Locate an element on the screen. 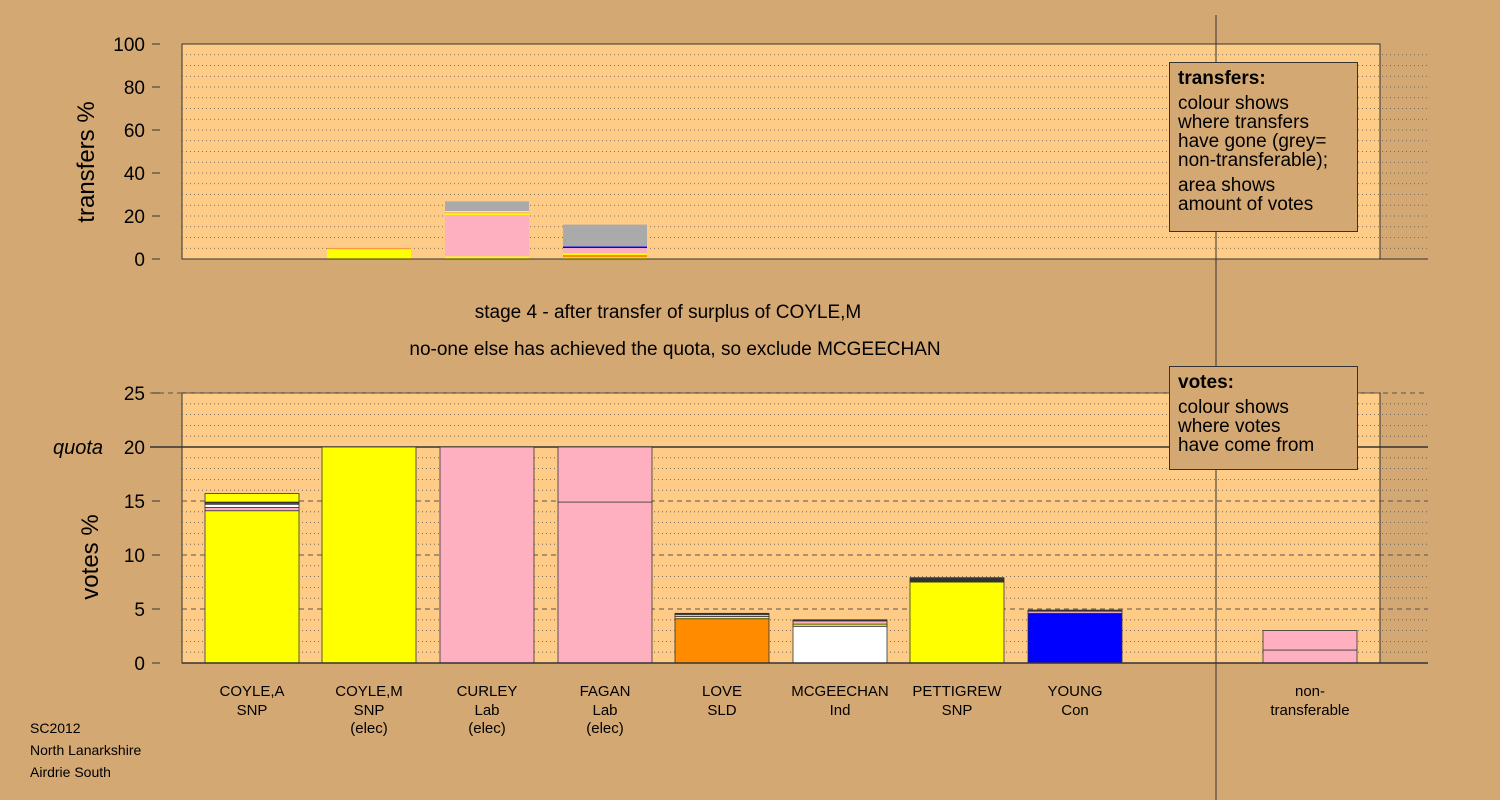  transfers-legend-line: where transfers is located at coordinates (1243, 122).